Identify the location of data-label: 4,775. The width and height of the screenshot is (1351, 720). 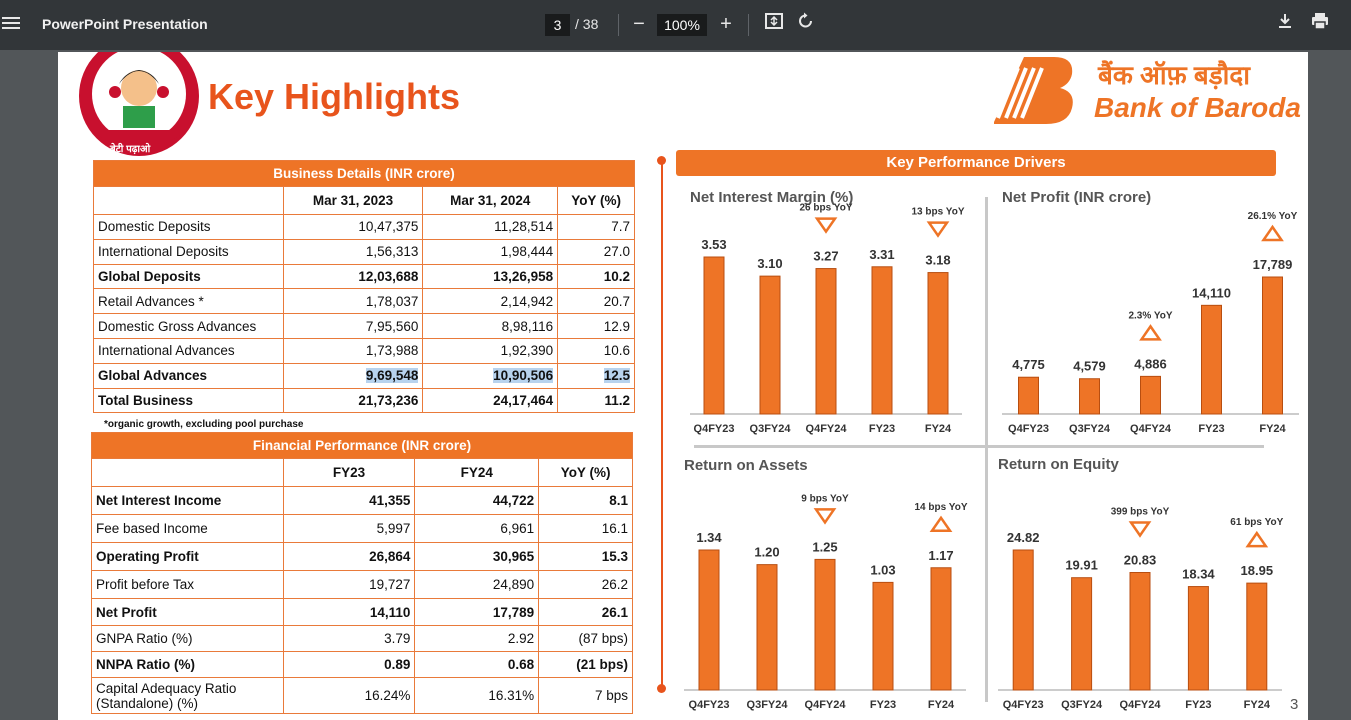
(1028, 364).